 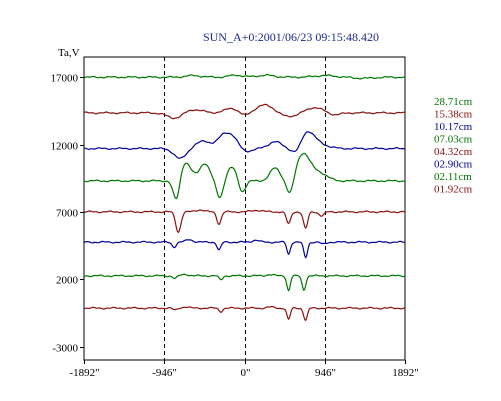 I want to click on legend-entry-7: 01.92cm, so click(x=453, y=190).